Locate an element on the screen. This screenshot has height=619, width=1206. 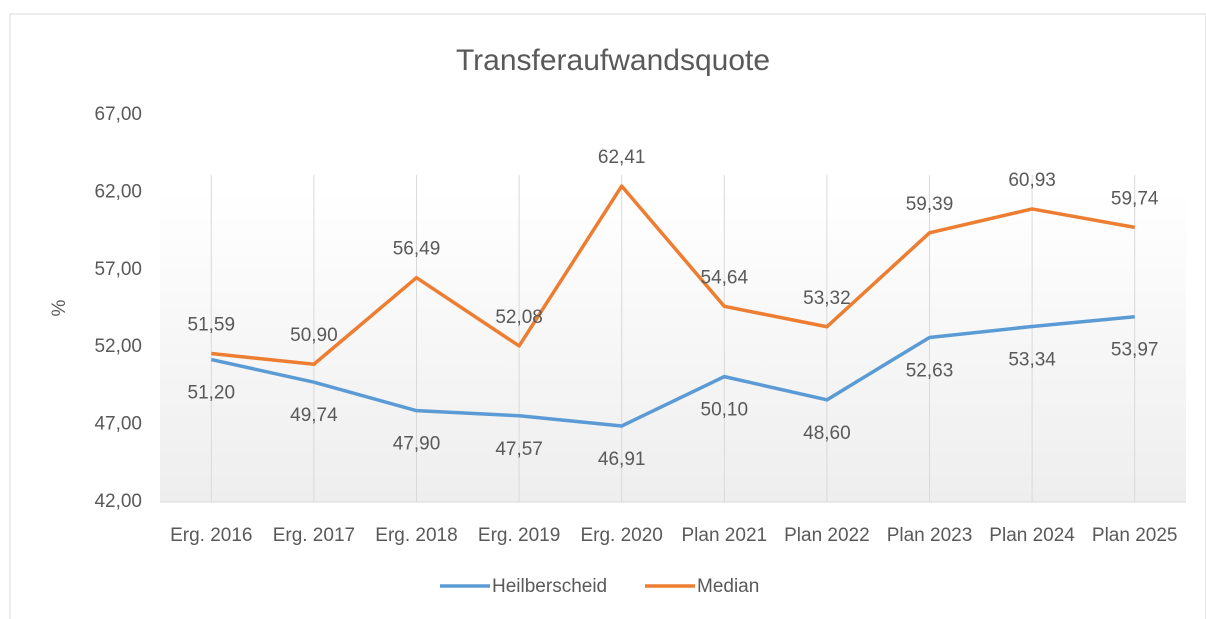
data-label: 48,60 is located at coordinates (827, 433).